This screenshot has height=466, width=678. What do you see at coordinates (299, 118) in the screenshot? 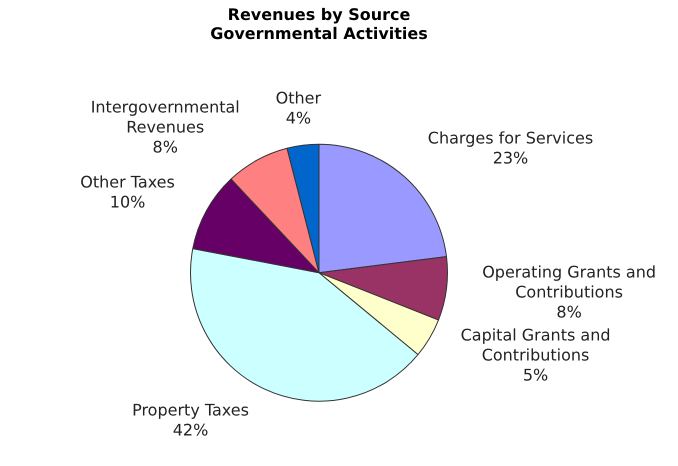
I see `data-label: 4%` at bounding box center [299, 118].